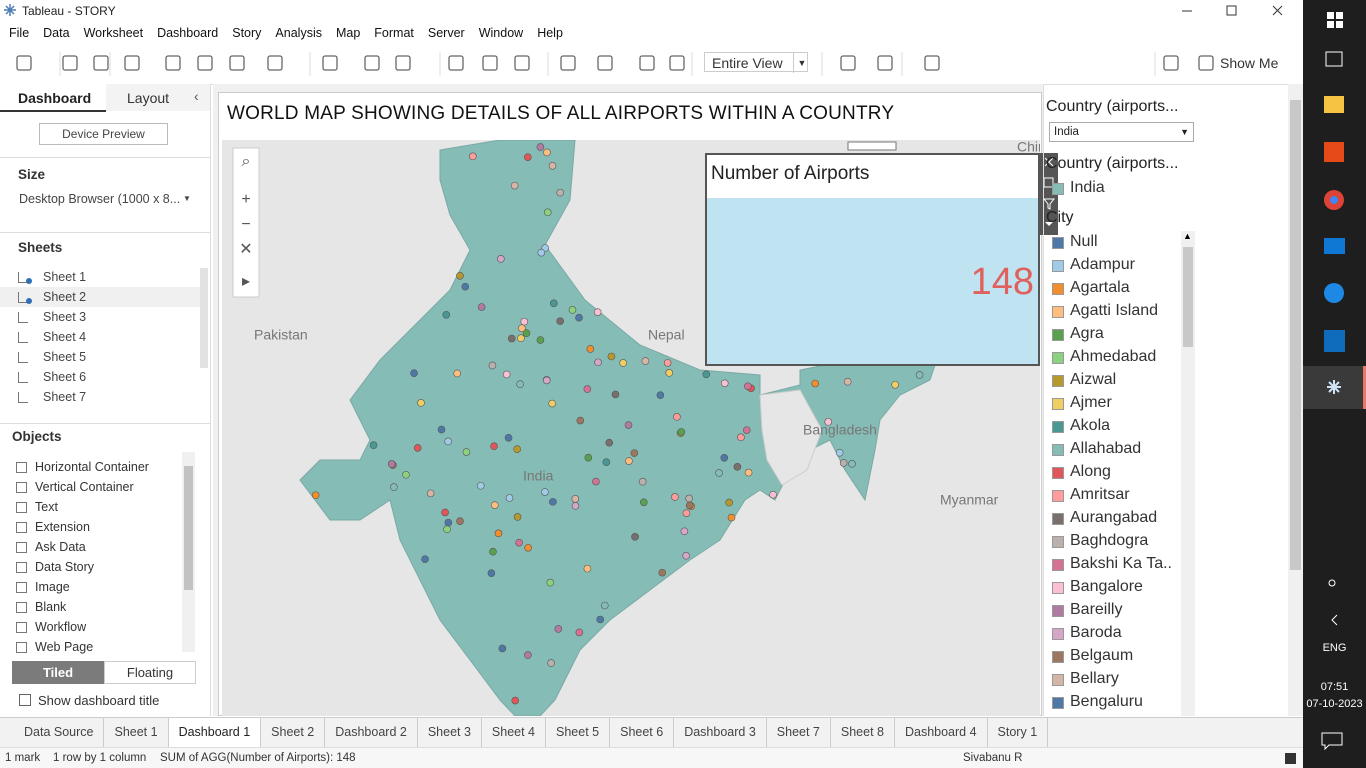  I want to click on legend-item: Belgaum, so click(1112, 657).